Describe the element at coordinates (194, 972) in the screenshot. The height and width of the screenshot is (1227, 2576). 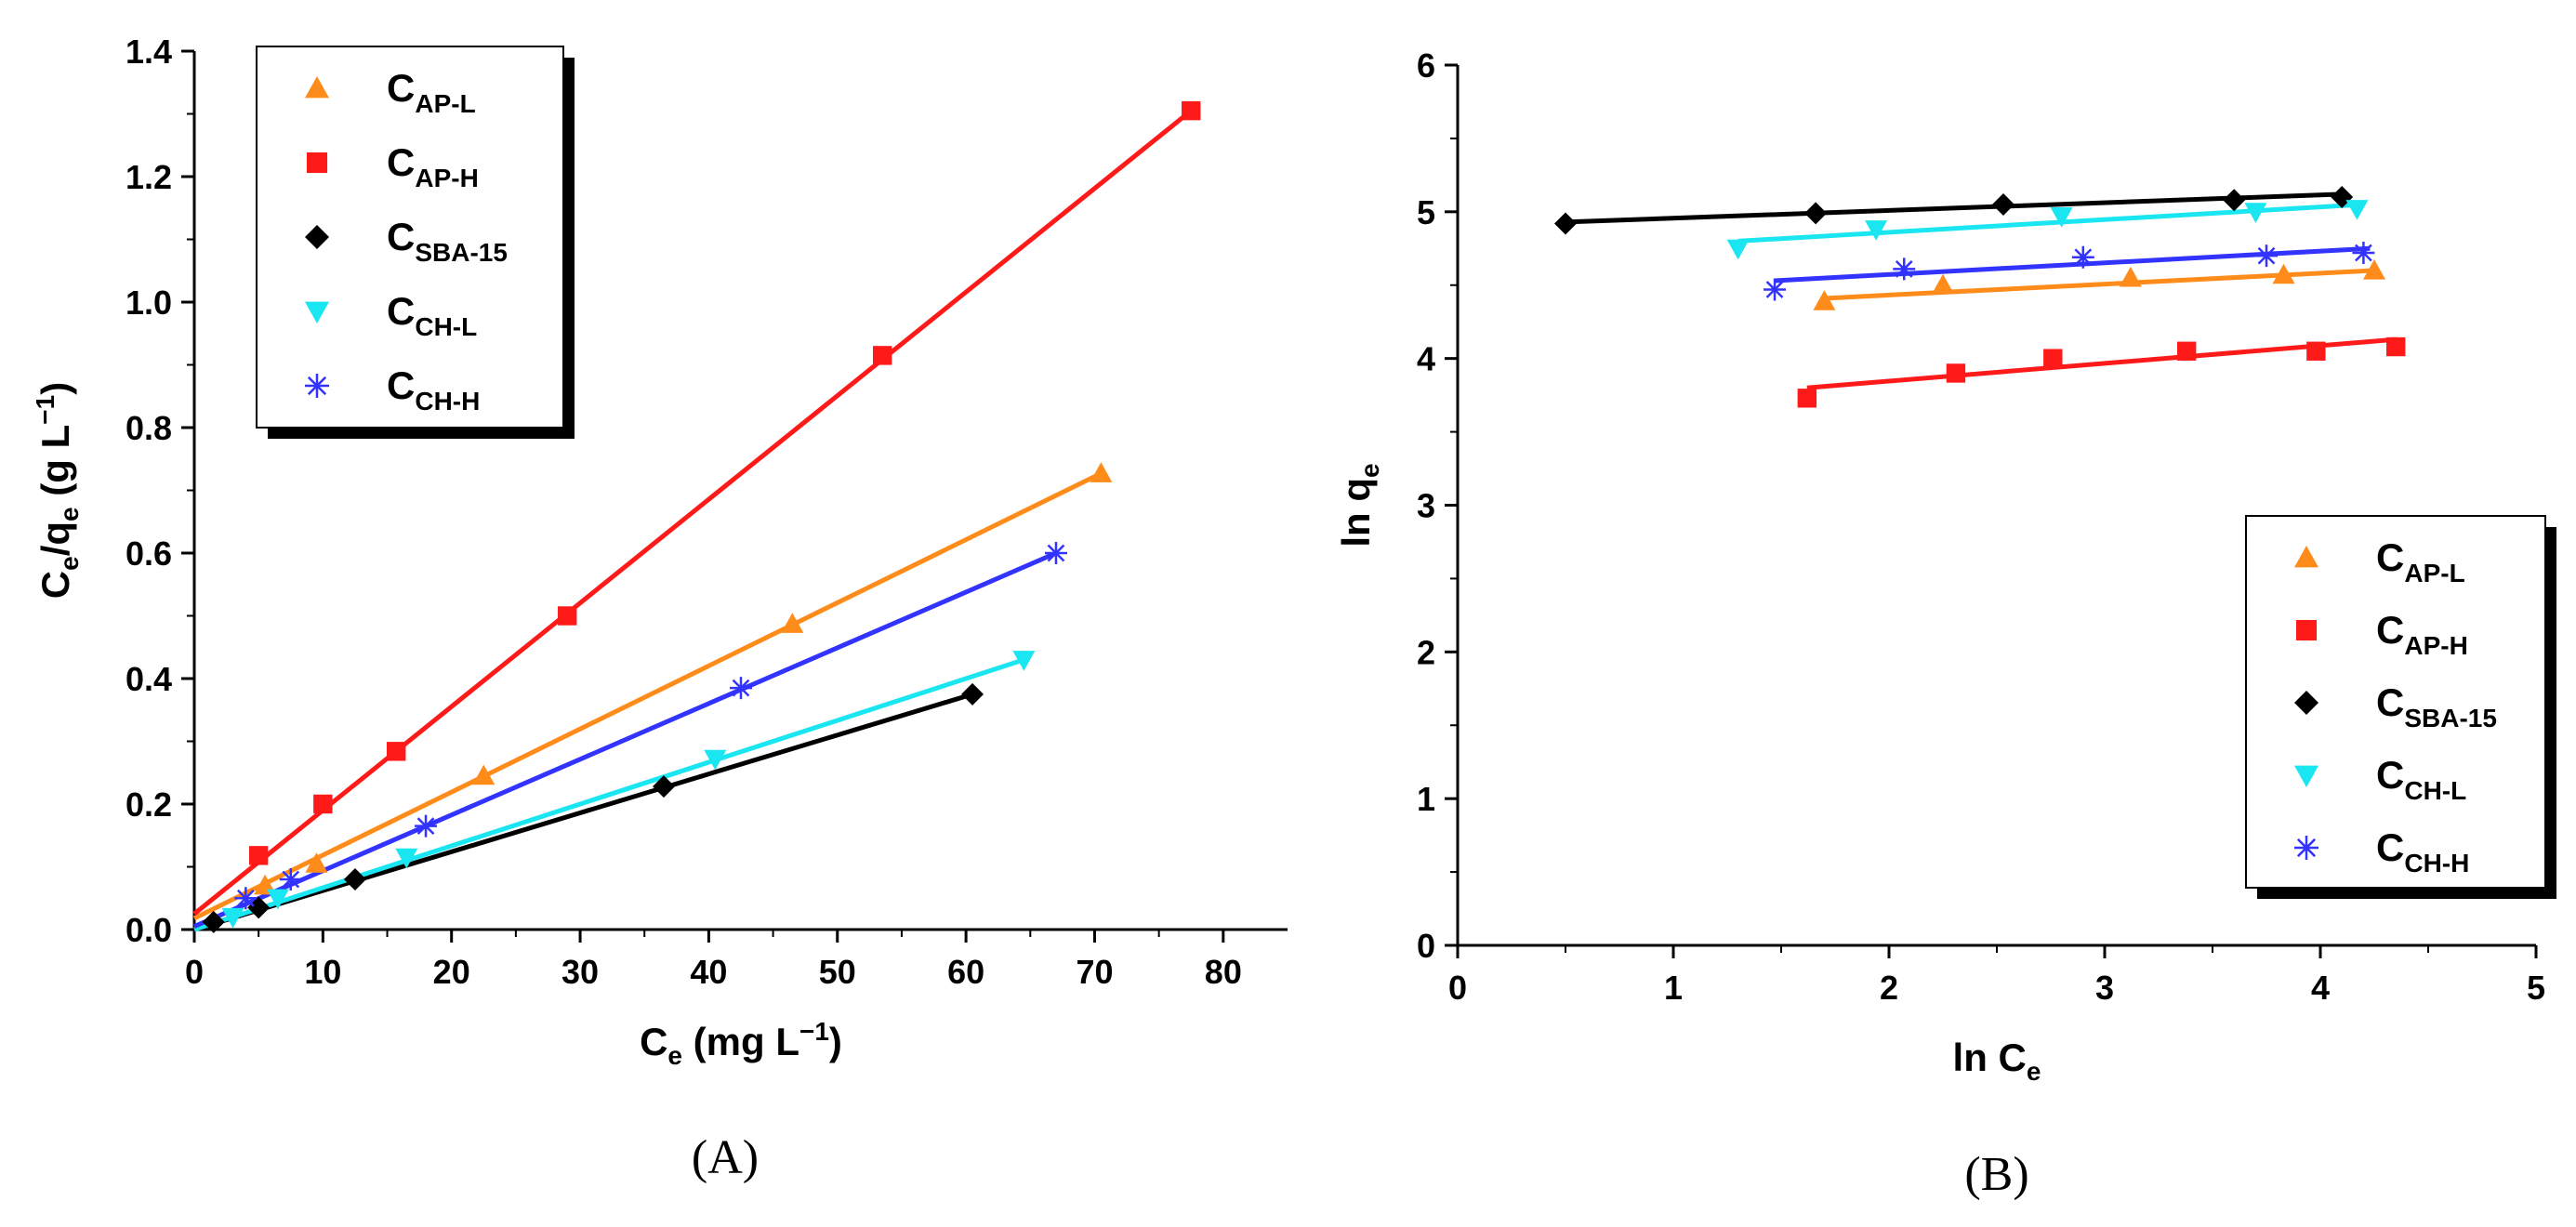
I see `x-tick-label: 0` at that location.